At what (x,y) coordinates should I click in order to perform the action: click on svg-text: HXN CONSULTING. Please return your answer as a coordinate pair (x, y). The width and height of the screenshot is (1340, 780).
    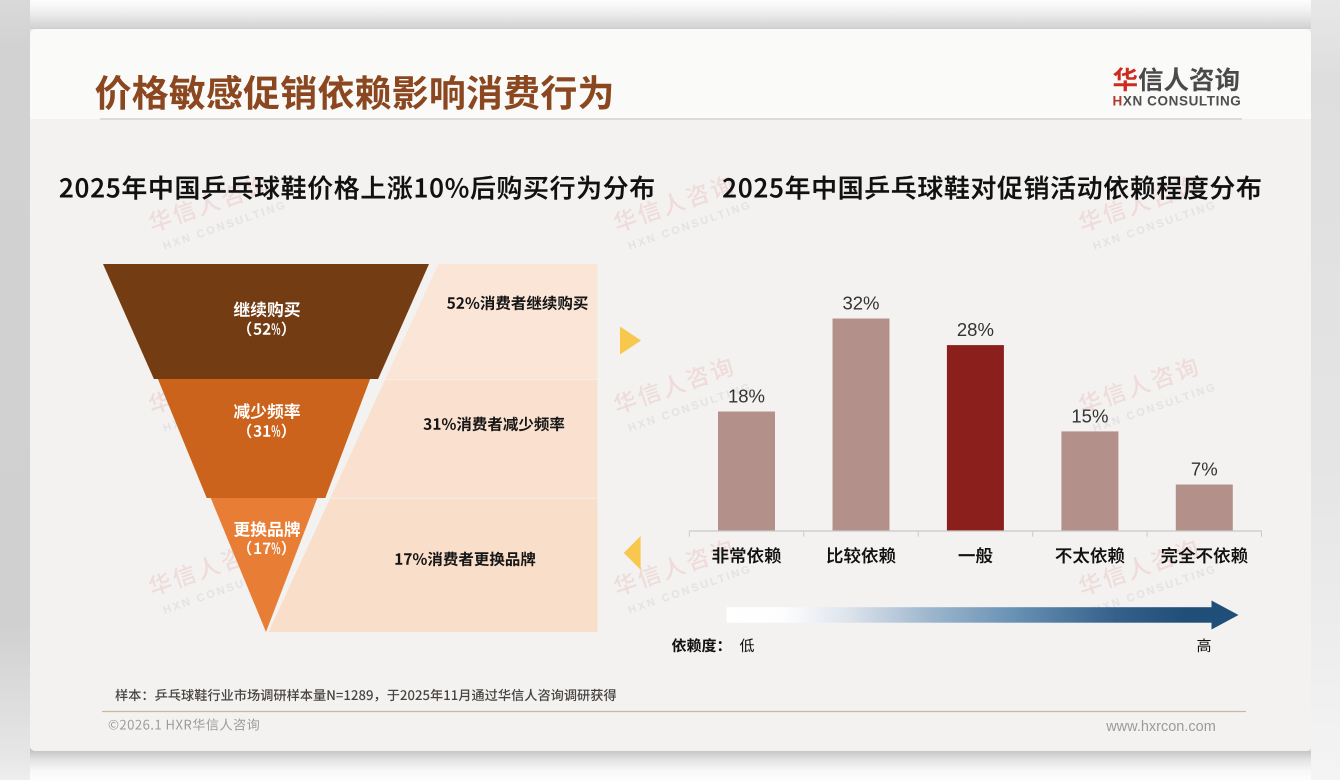
    Looking at the image, I should click on (1177, 101).